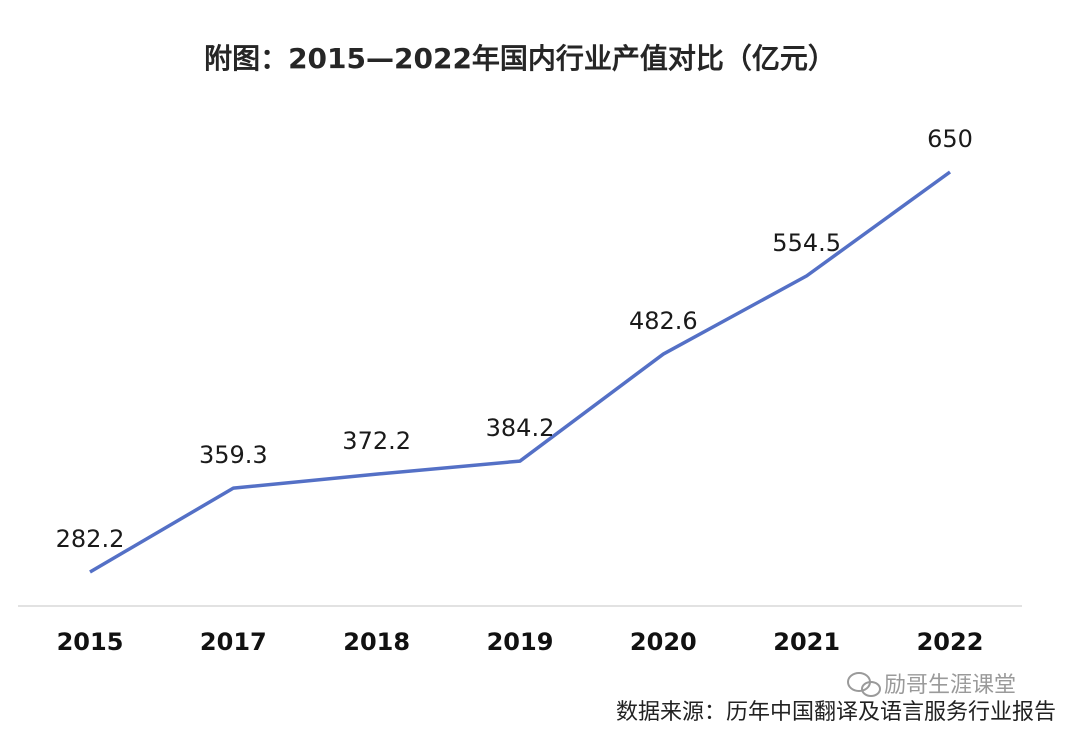 The image size is (1080, 731). Describe the element at coordinates (233, 642) in the screenshot. I see `x-tick-2017: 2017` at that location.